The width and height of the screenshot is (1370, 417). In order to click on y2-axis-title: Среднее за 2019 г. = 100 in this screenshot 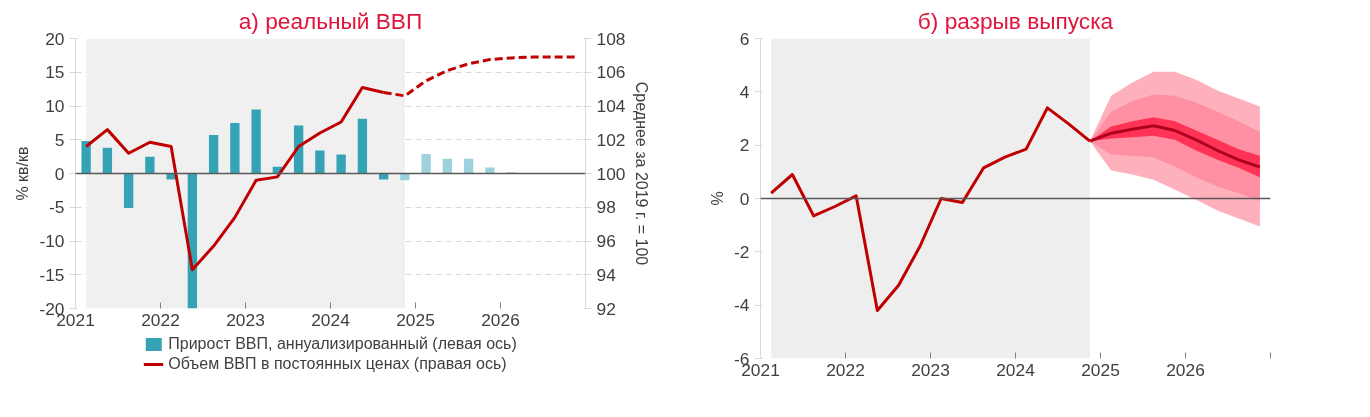, I will do `click(642, 173)`.